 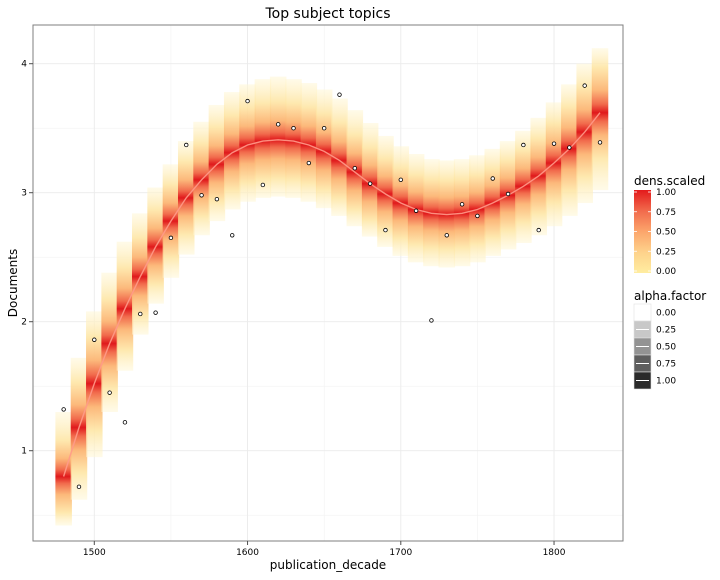 What do you see at coordinates (24, 194) in the screenshot?
I see `y-tick-label: 3` at bounding box center [24, 194].